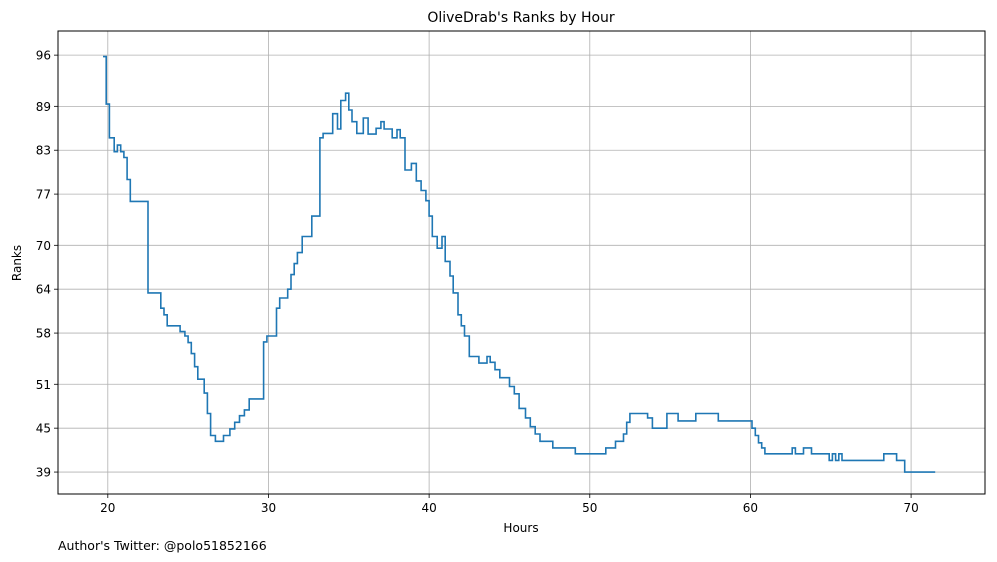  What do you see at coordinates (43, 195) in the screenshot?
I see `y-tick-label: 77` at bounding box center [43, 195].